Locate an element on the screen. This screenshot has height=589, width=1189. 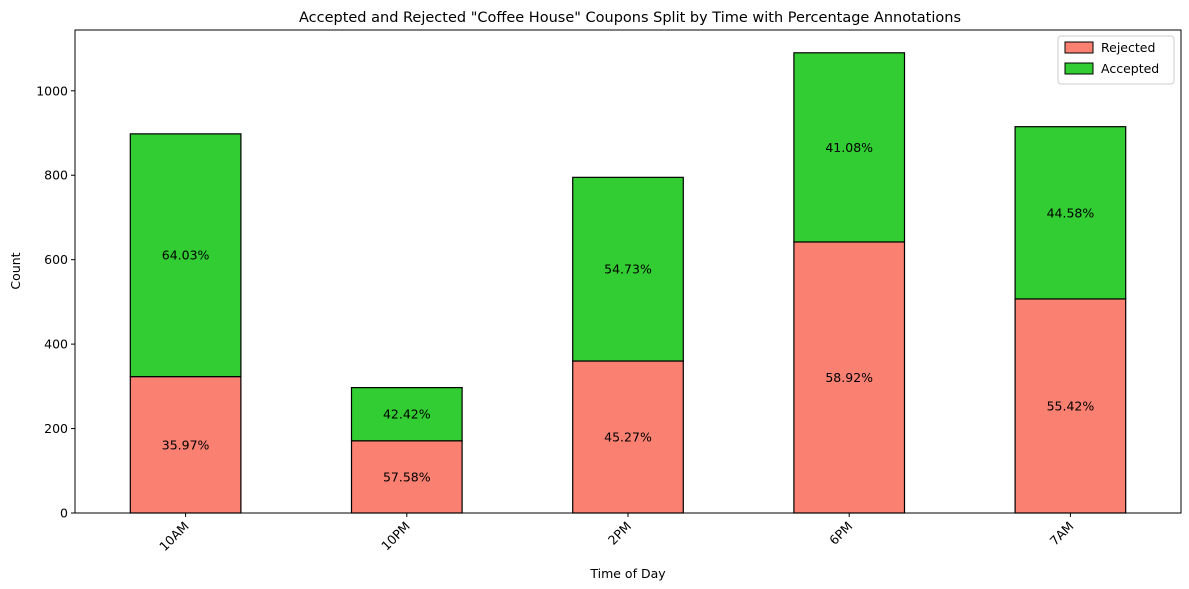
bar-accepted-6pm is located at coordinates (849, 147).